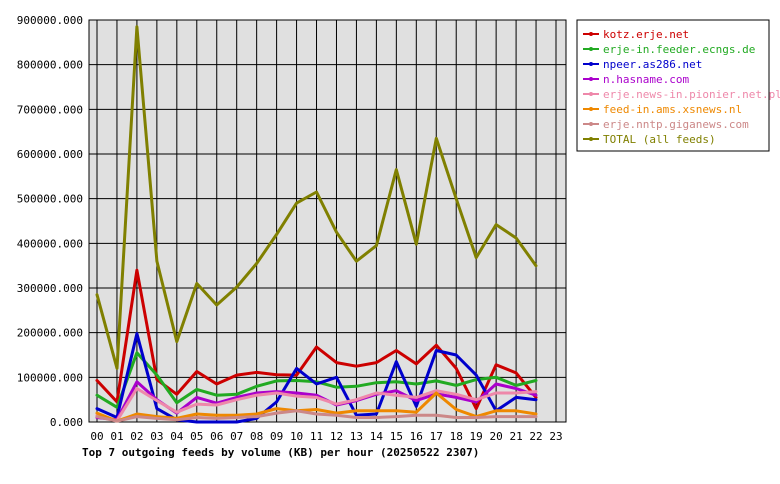 This screenshot has width=780, height=484. What do you see at coordinates (659, 139) in the screenshot?
I see `legend-label: TOTAL (all feeds)` at bounding box center [659, 139].